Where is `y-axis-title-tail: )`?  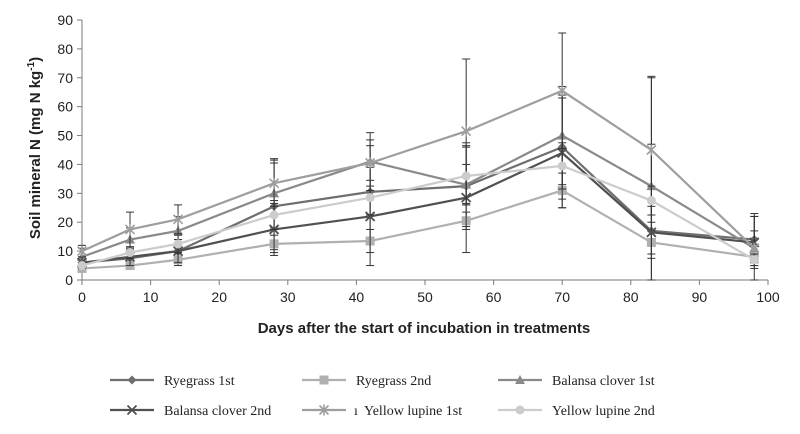 y-axis-title-tail: ) is located at coordinates (35, 59).